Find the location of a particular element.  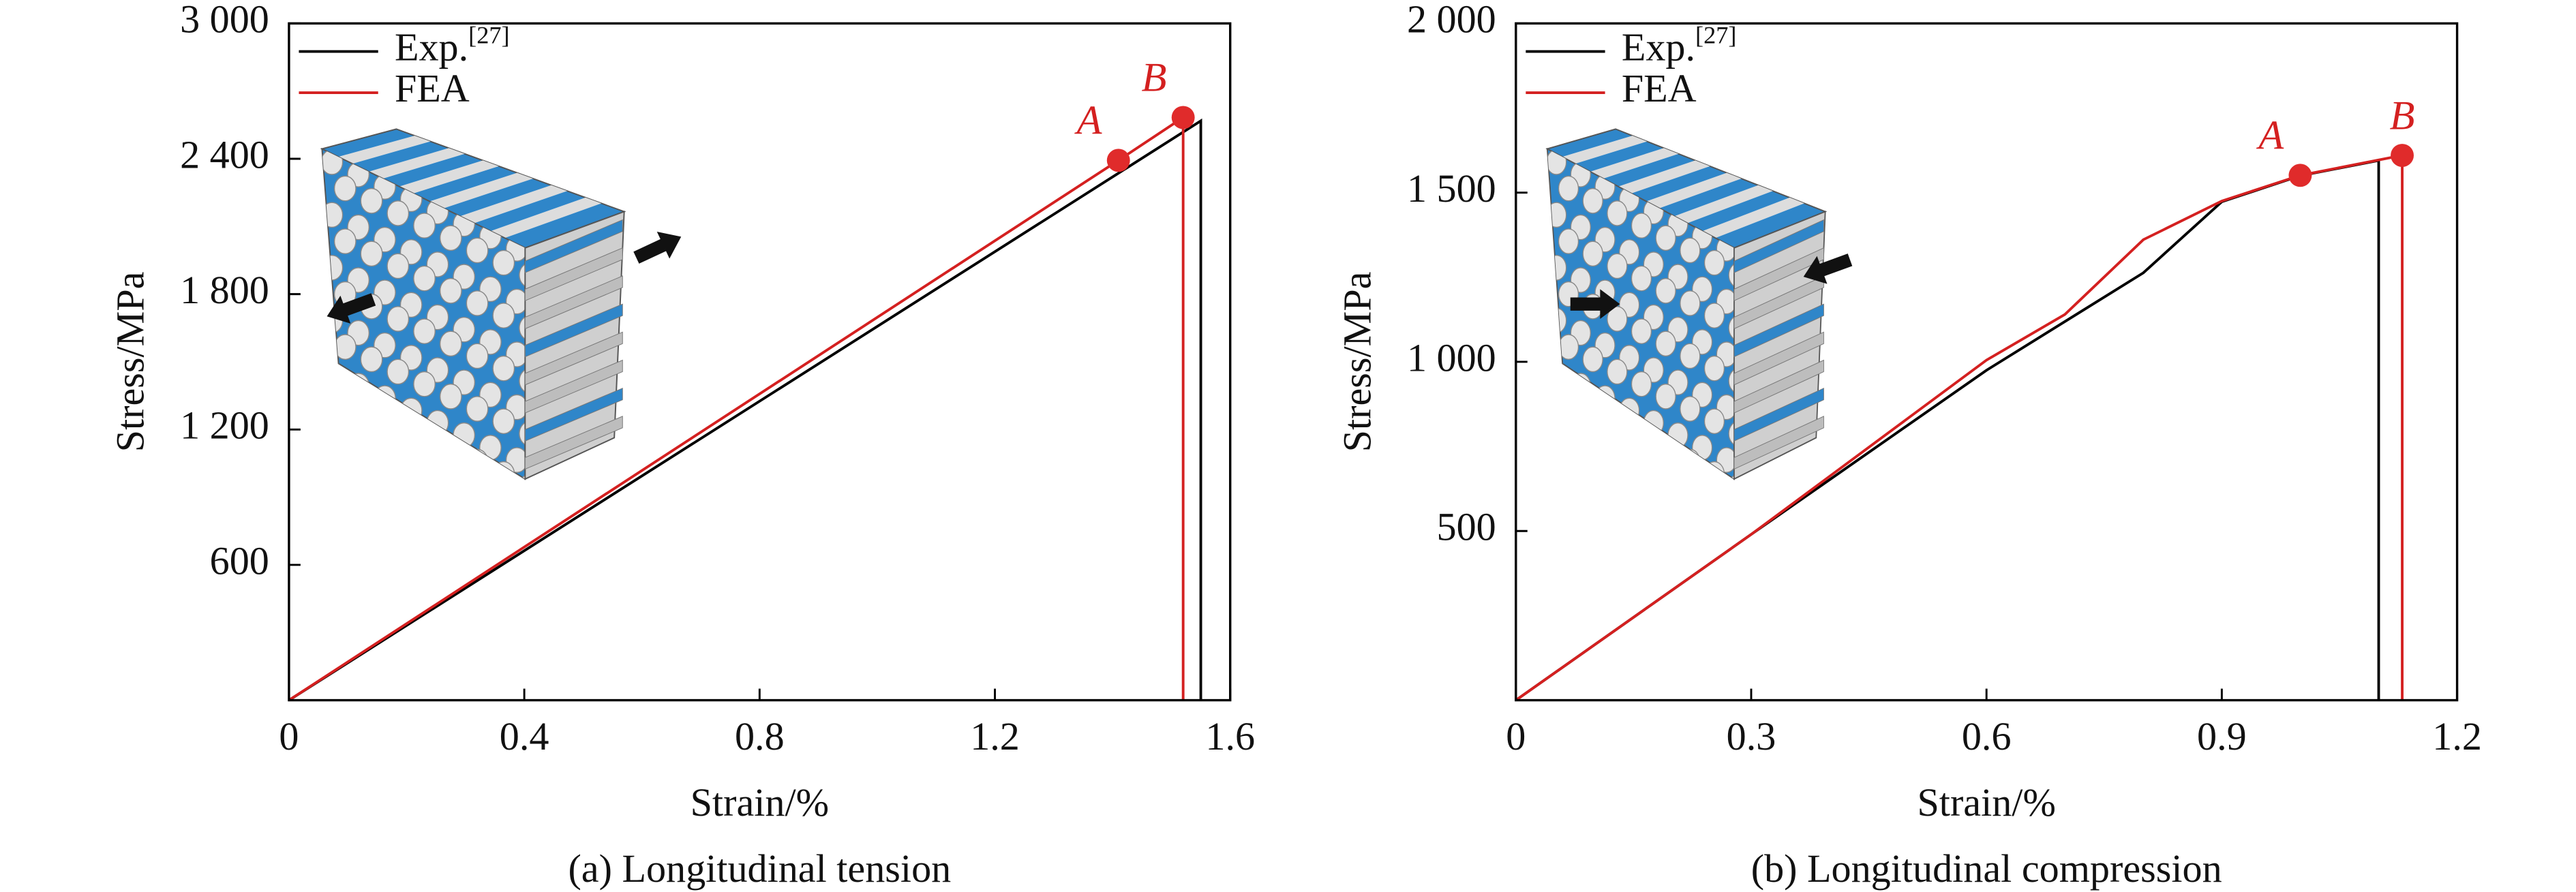

y-axis-label: Stress/MPa is located at coordinates (1358, 362).